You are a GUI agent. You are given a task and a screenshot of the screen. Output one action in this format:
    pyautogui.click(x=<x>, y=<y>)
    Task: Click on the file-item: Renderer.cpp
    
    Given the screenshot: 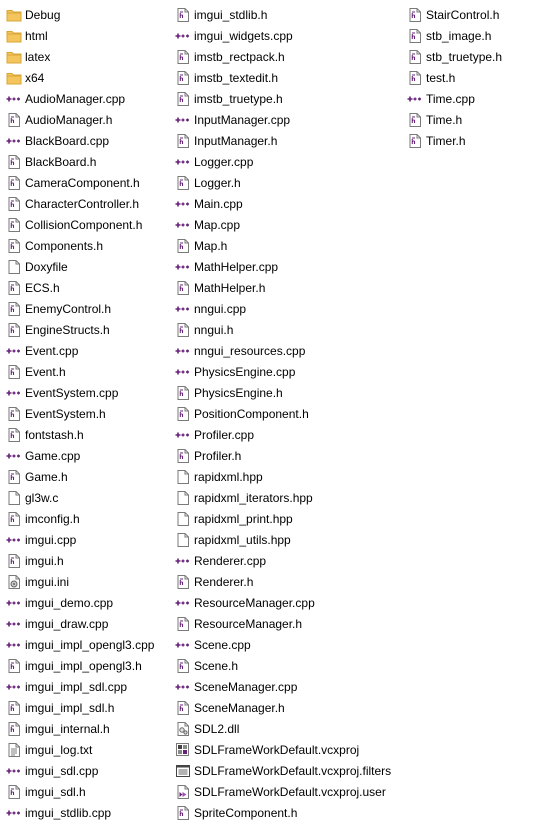 What is the action you would take?
    pyautogui.click(x=283, y=560)
    